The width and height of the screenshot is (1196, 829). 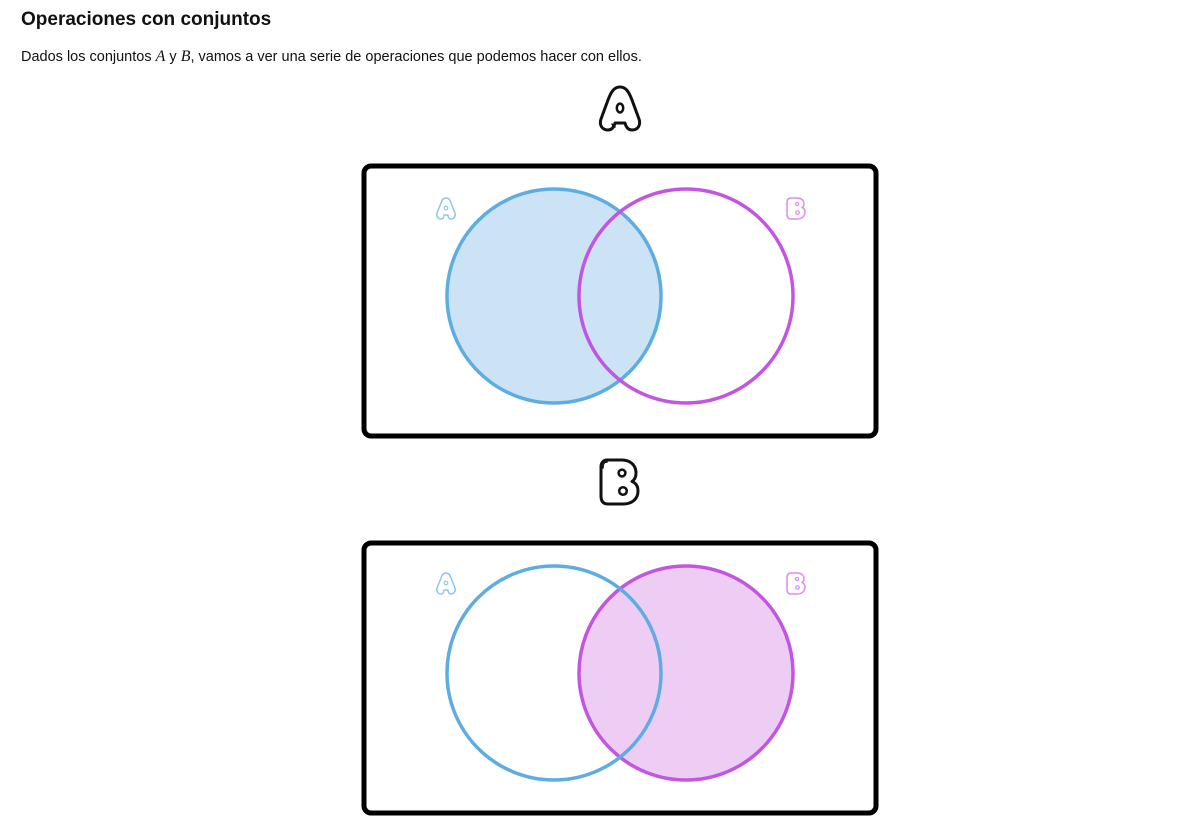 What do you see at coordinates (88, 57) in the screenshot?
I see `intro-text-before: Dados los conjuntos` at bounding box center [88, 57].